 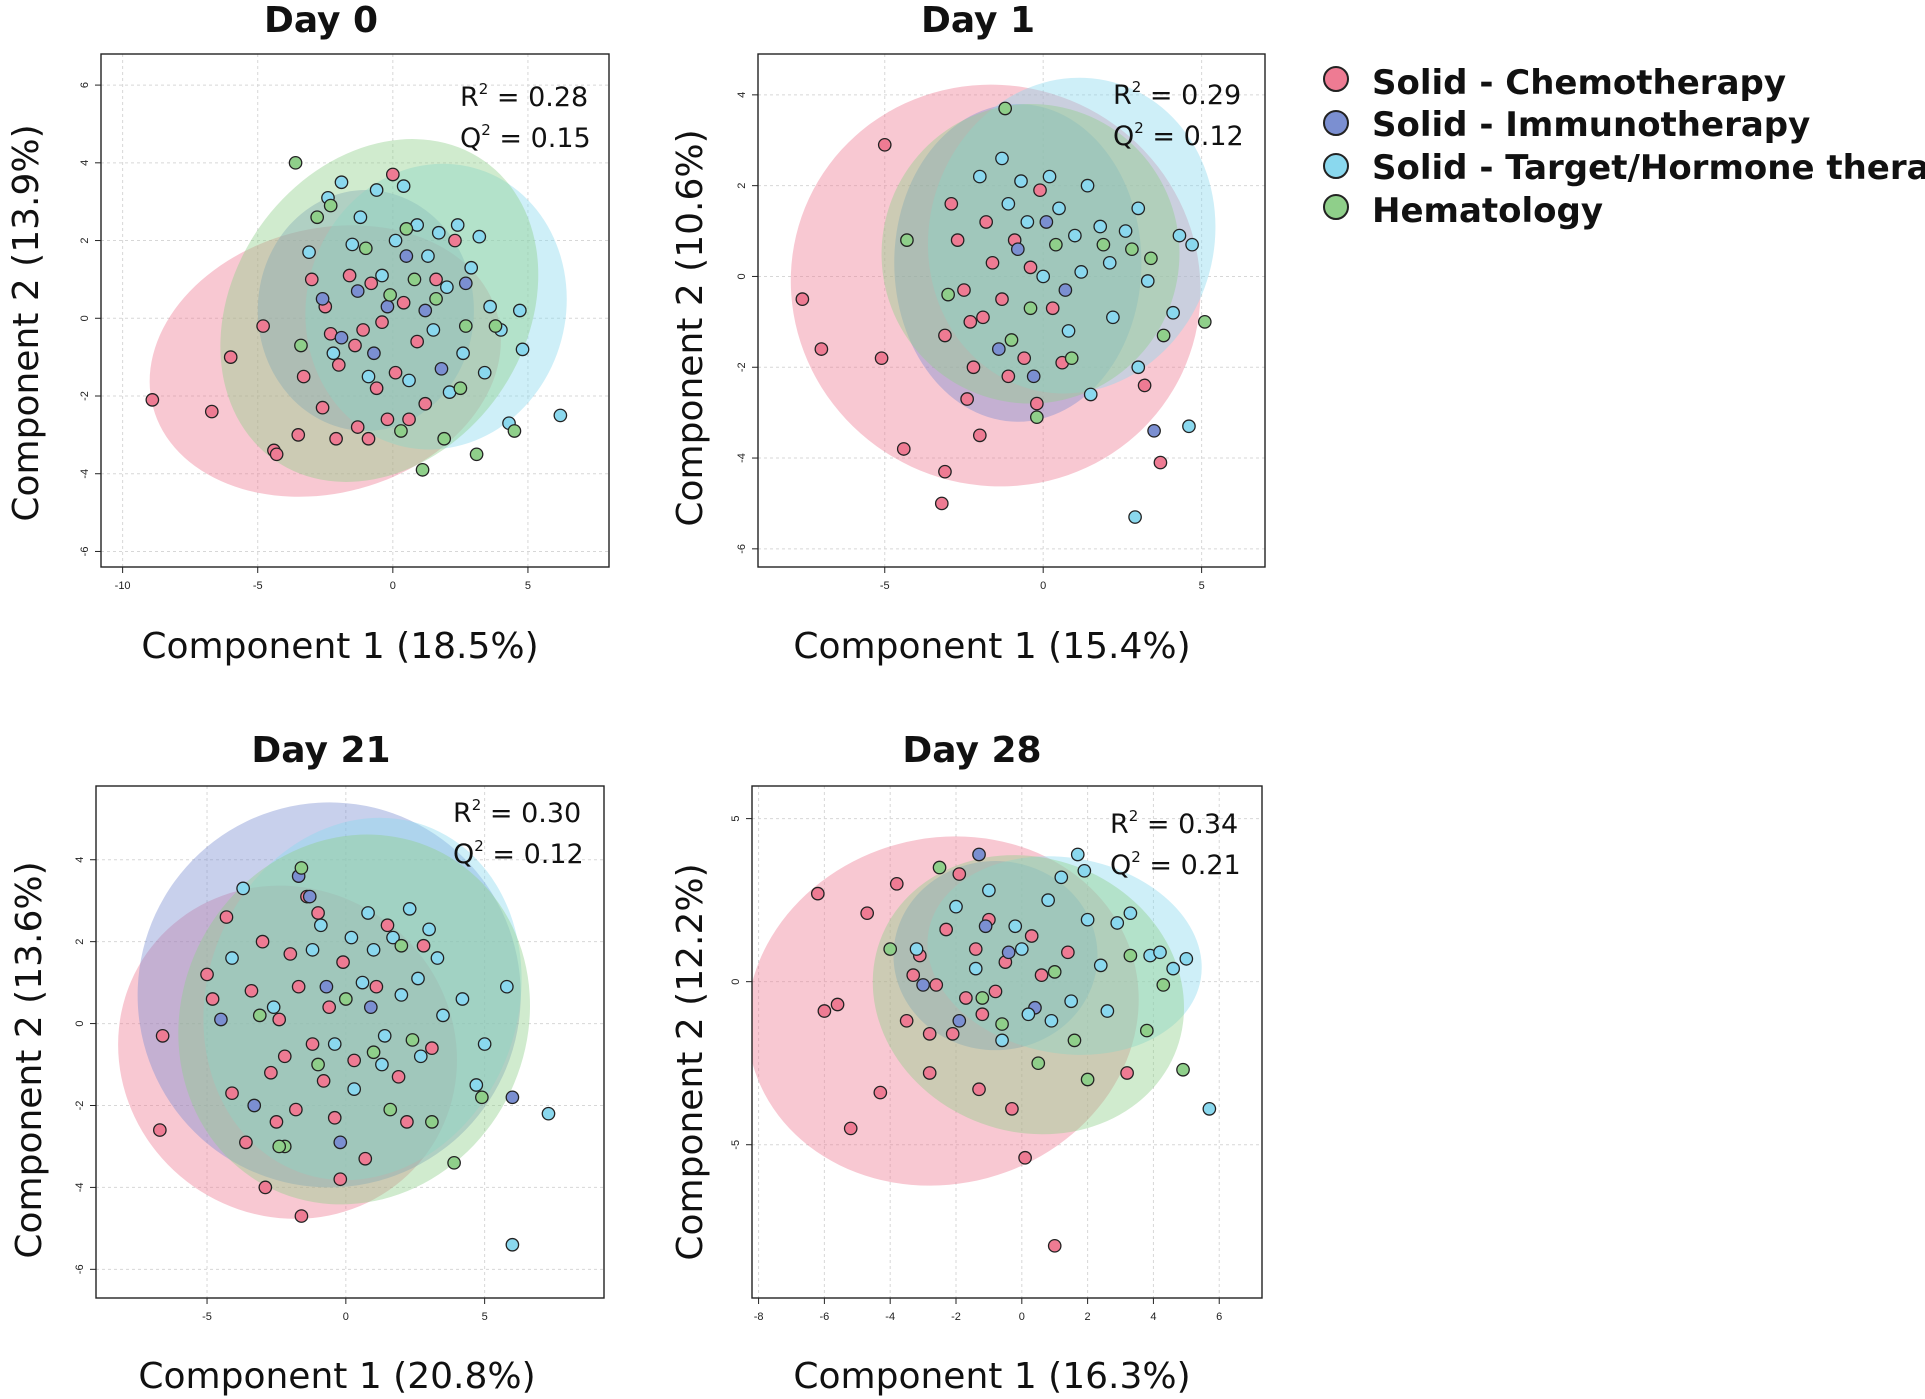 I want to click on plot-frame, so click(x=355, y=310).